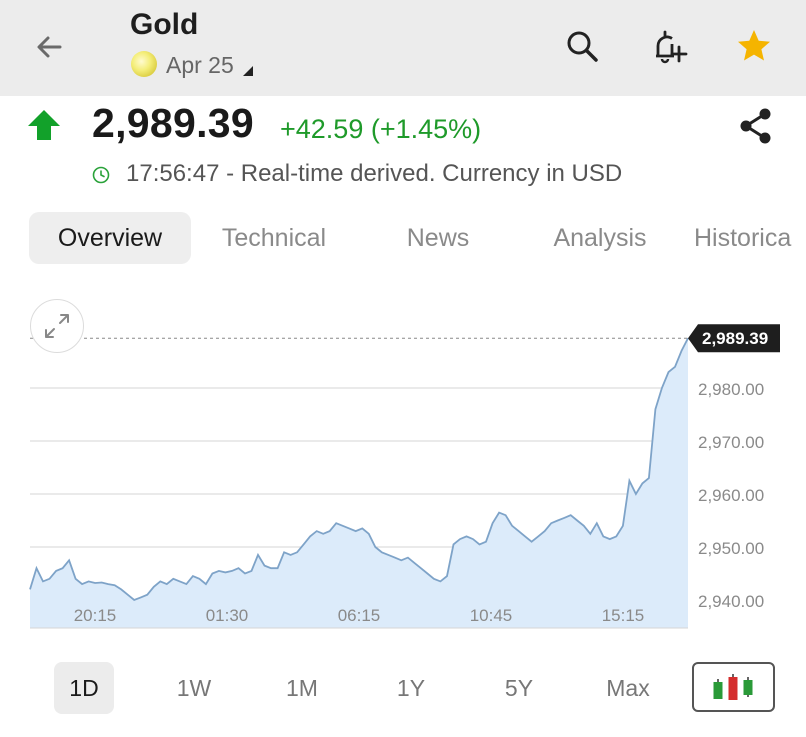 The width and height of the screenshot is (806, 737). I want to click on candlestick-toggle-button, so click(733, 687).